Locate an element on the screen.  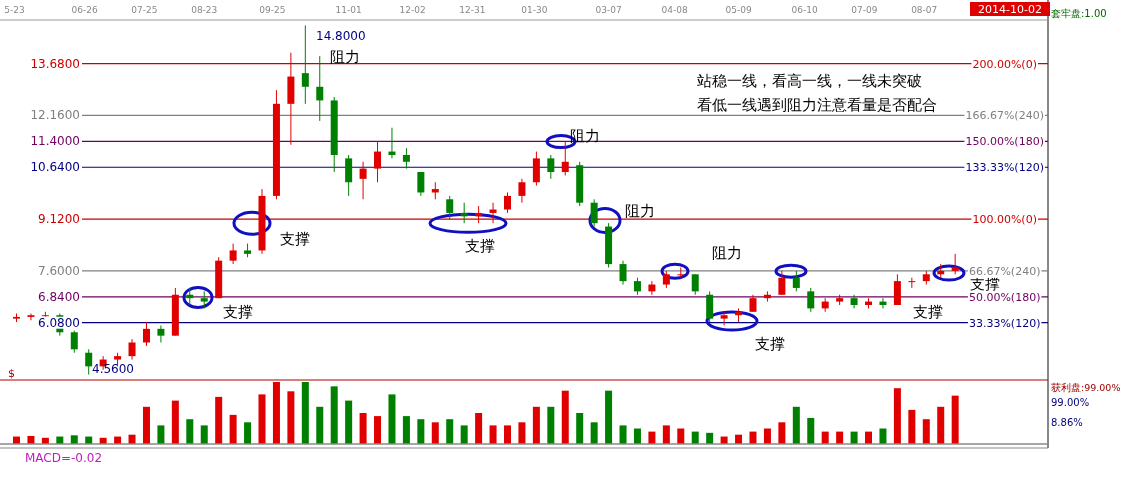
text: 2014-10-02 is located at coordinates (1010, 9).